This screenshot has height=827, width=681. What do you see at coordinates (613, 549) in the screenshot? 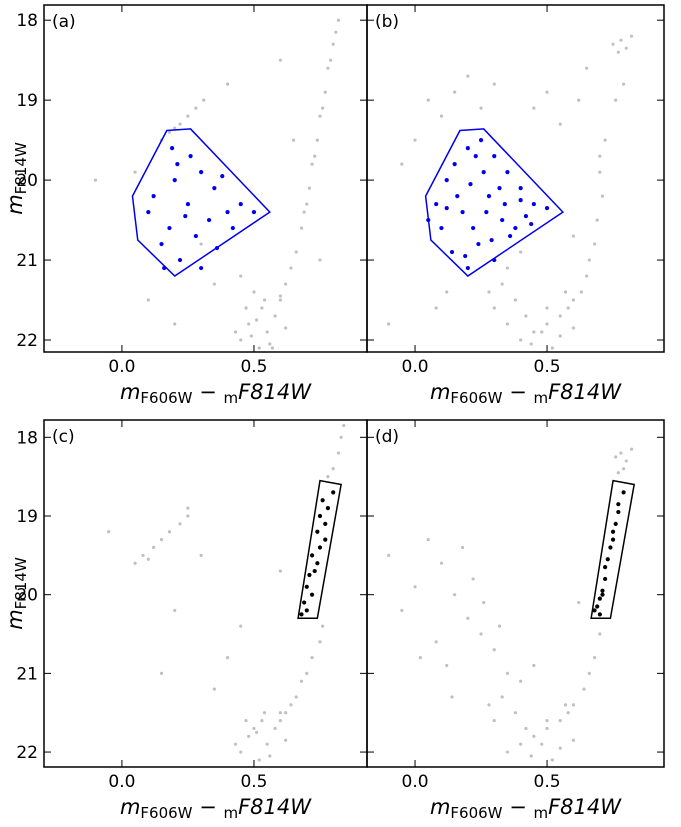
I see `selection-region` at bounding box center [613, 549].